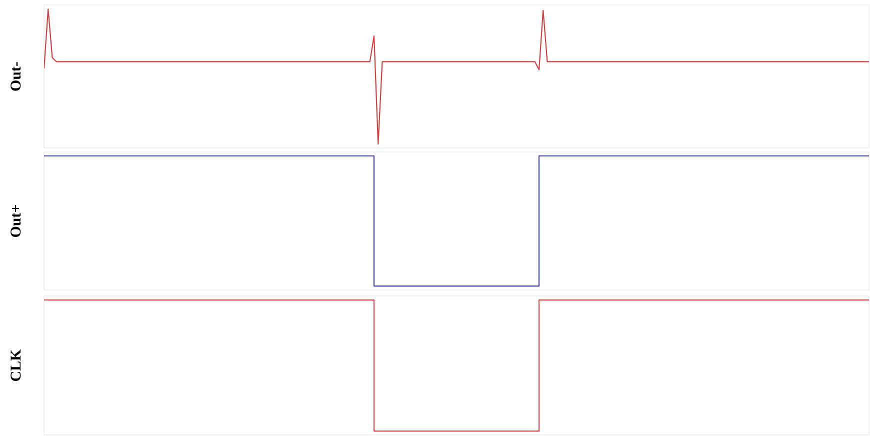 The height and width of the screenshot is (438, 870). What do you see at coordinates (15, 76) in the screenshot?
I see `y-axis-title: Out-` at bounding box center [15, 76].